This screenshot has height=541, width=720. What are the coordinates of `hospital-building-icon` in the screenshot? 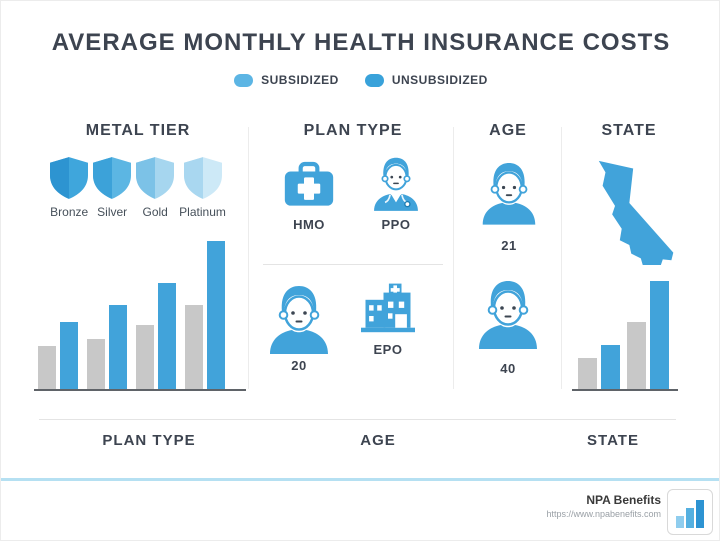 It's located at (388, 308).